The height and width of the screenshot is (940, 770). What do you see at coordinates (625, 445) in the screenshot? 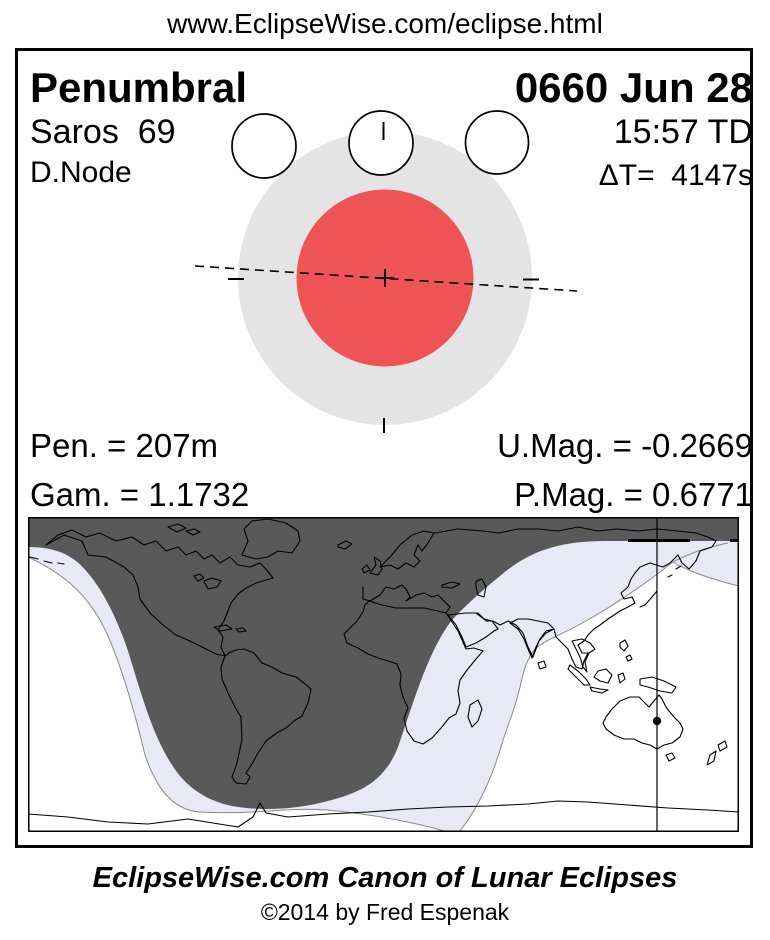
I see `umbral-magnitude-stat: U.Mag. = -0.2669` at bounding box center [625, 445].